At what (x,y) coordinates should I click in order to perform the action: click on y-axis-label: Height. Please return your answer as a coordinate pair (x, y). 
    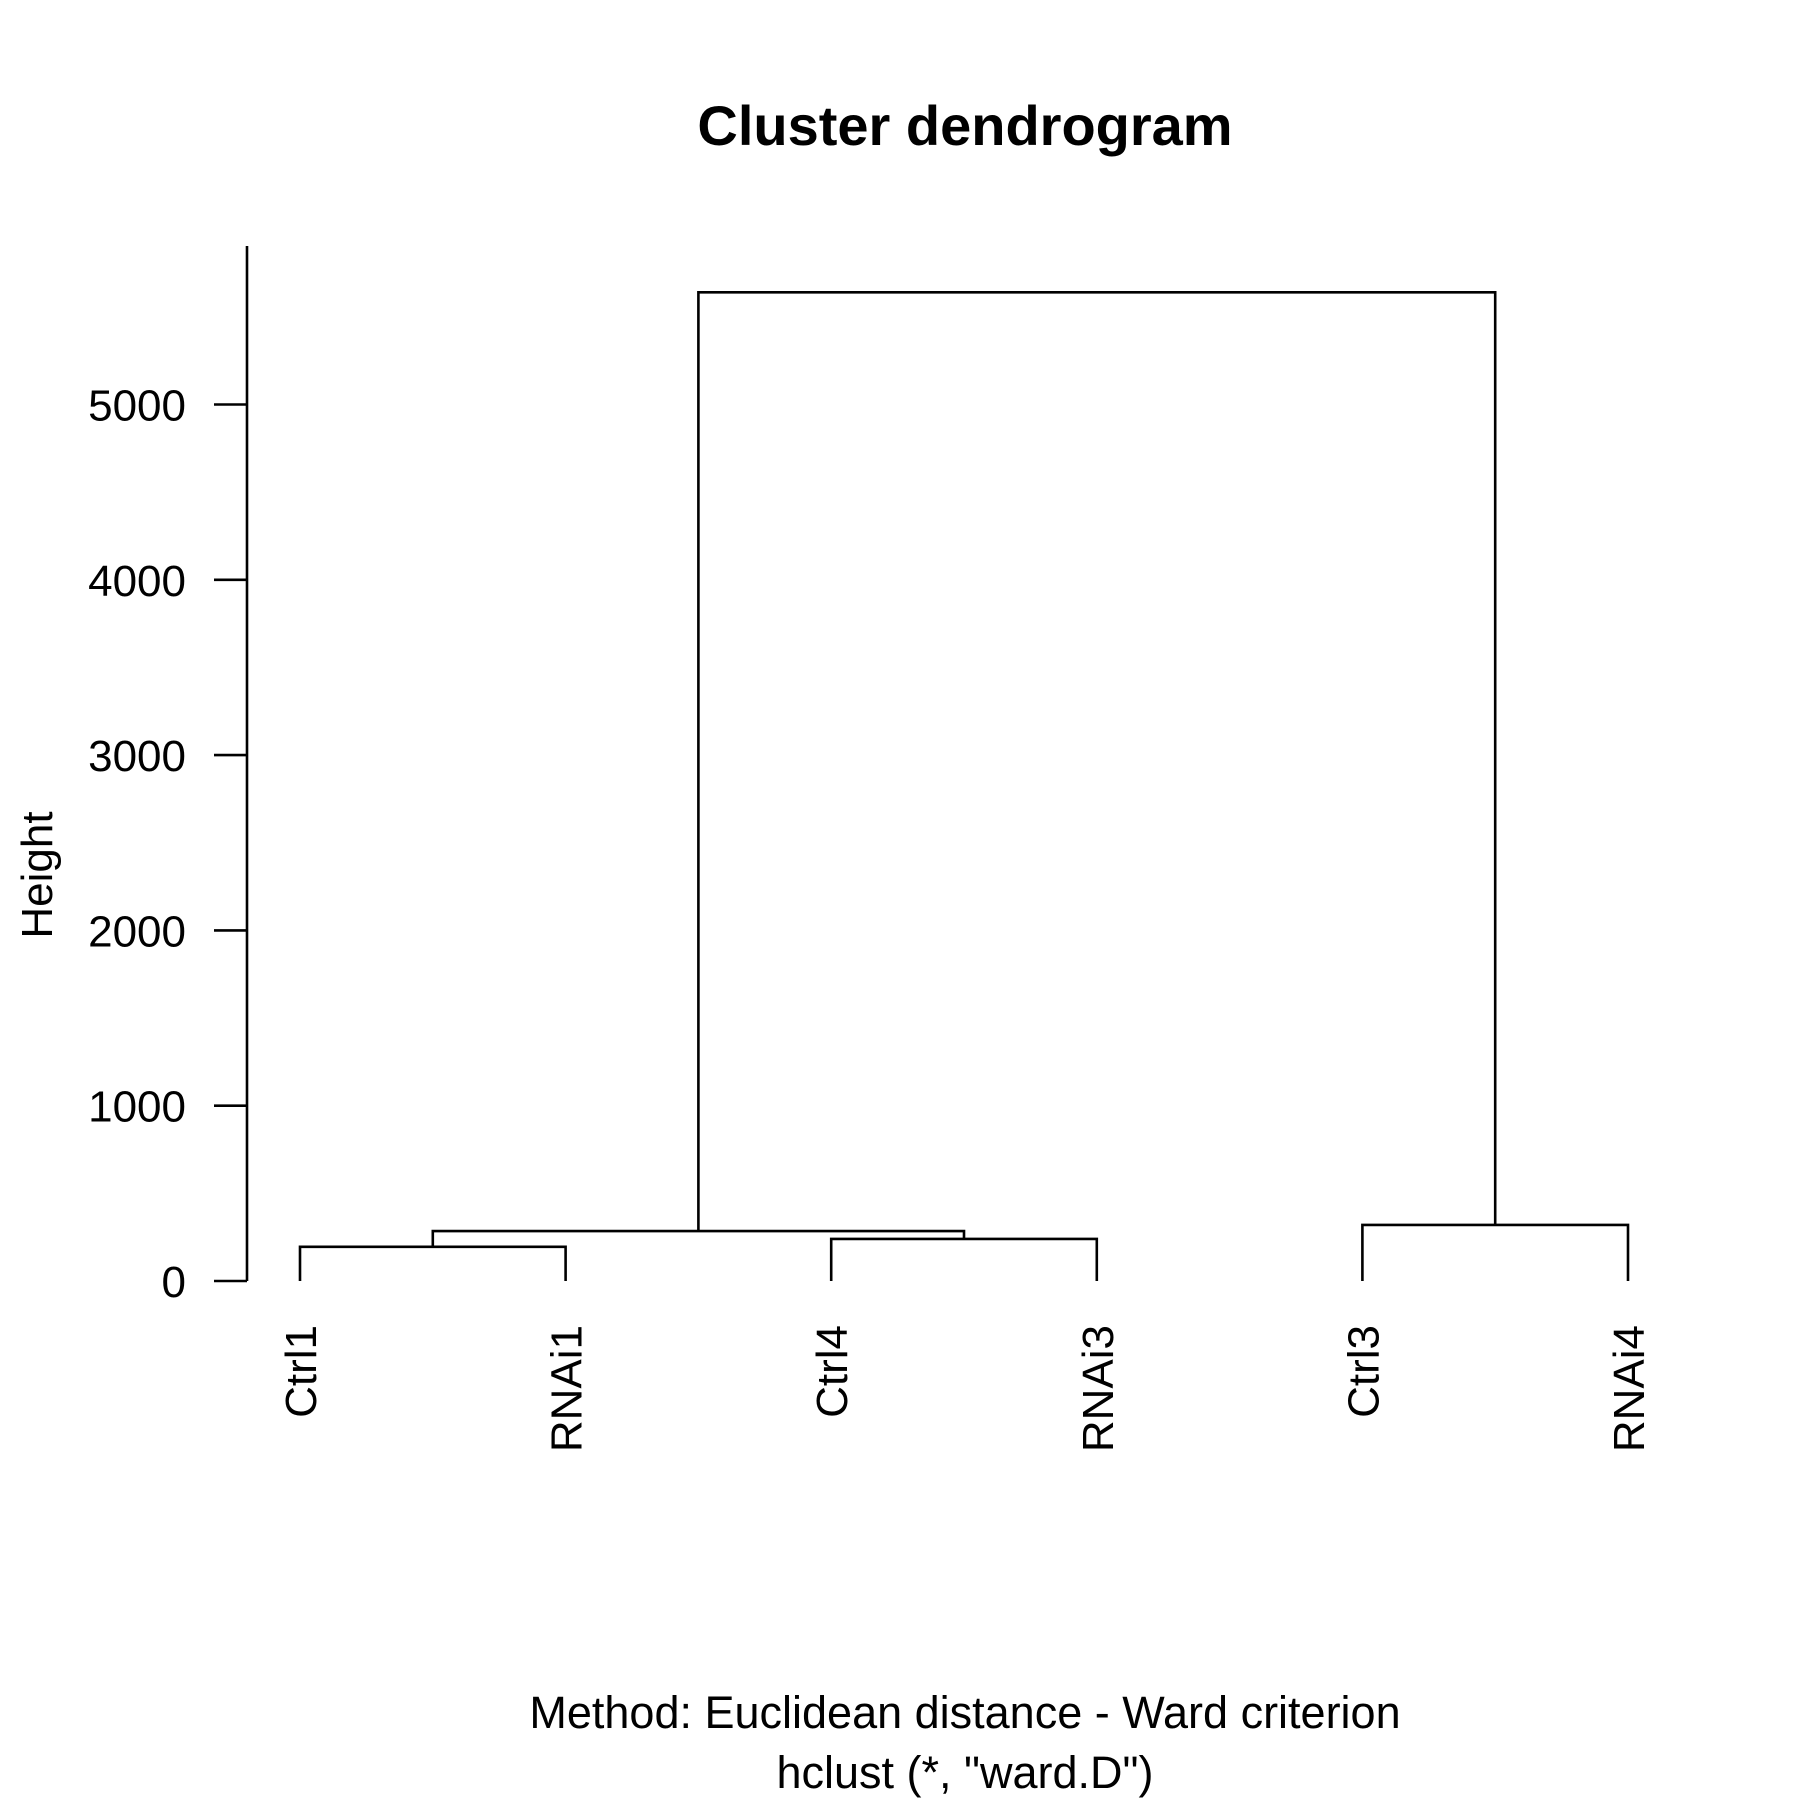
    Looking at the image, I should click on (37, 874).